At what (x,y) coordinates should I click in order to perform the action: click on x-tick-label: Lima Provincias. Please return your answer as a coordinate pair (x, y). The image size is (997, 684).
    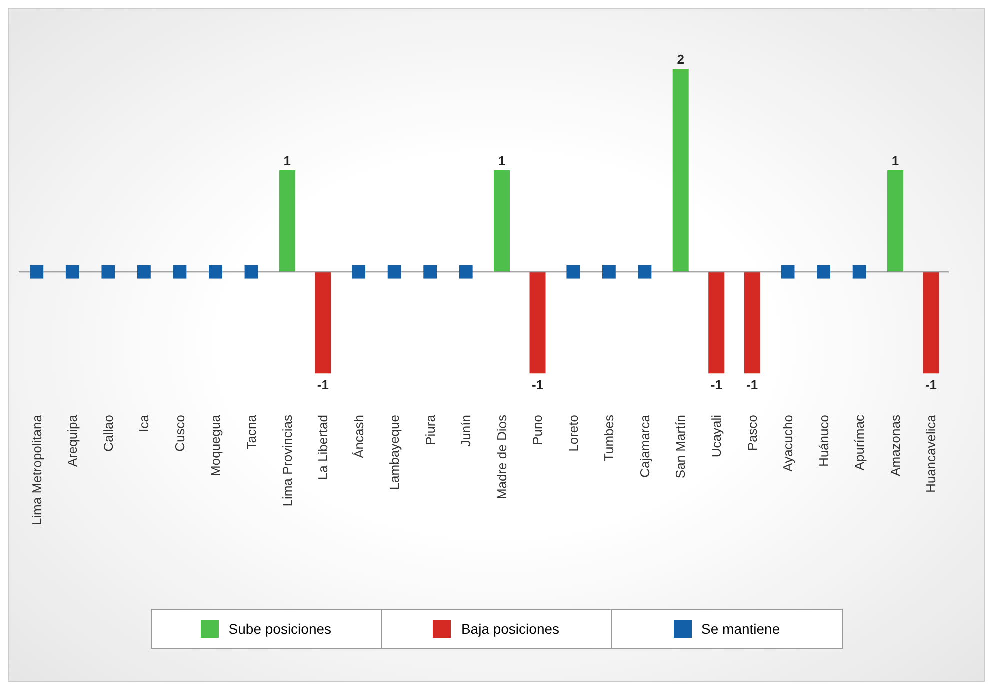
    Looking at the image, I should click on (287, 460).